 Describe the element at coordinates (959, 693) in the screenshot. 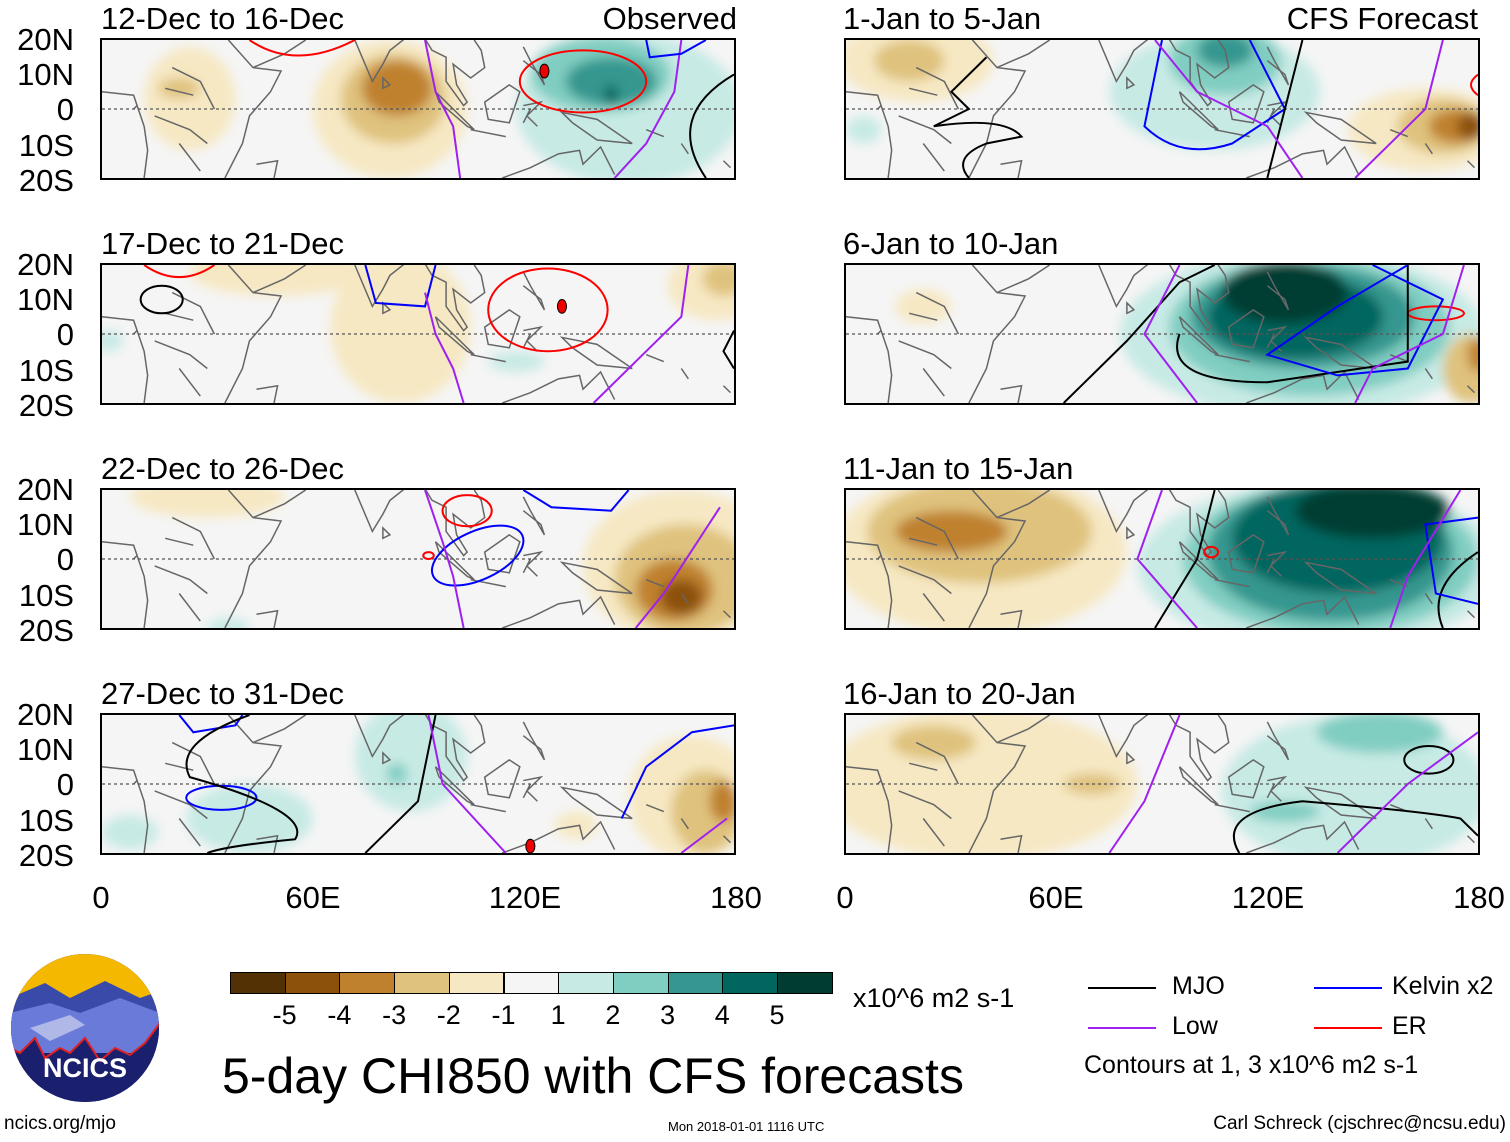

I see `panel-title-fcst-4: 16-Jan to 20-Jan` at that location.